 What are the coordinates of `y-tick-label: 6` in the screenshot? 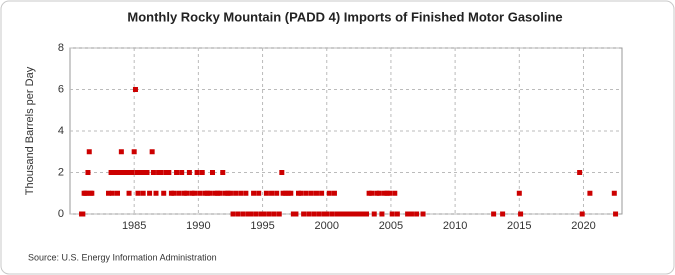 It's located at (61, 89).